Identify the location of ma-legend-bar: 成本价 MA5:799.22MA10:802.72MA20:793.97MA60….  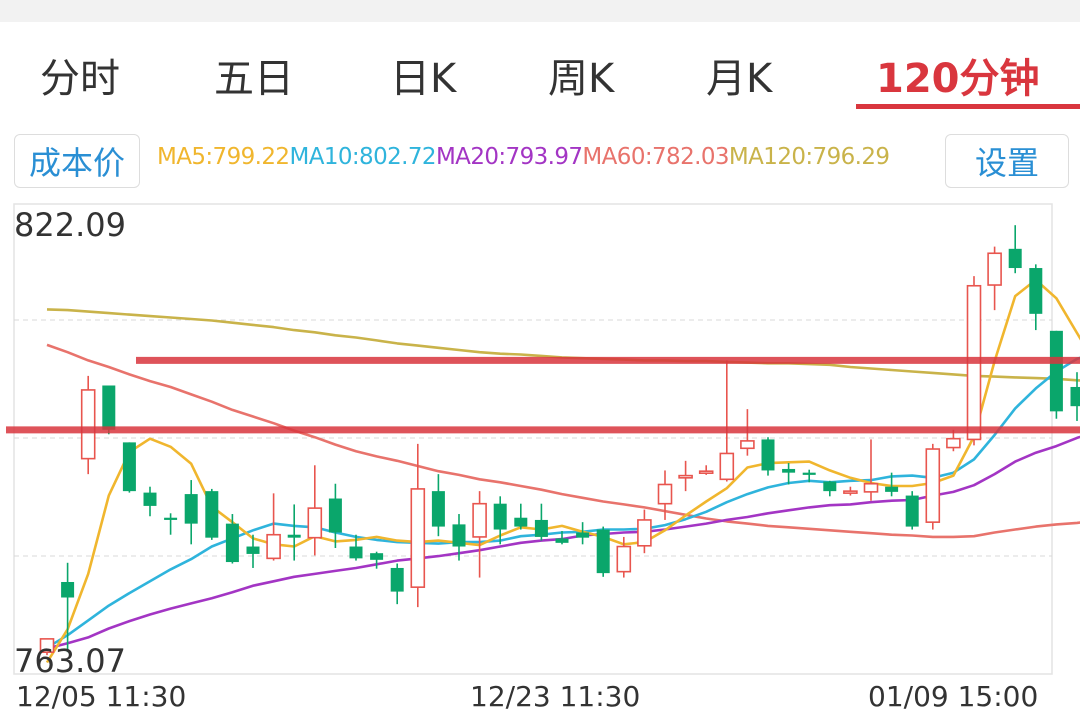
(540, 160).